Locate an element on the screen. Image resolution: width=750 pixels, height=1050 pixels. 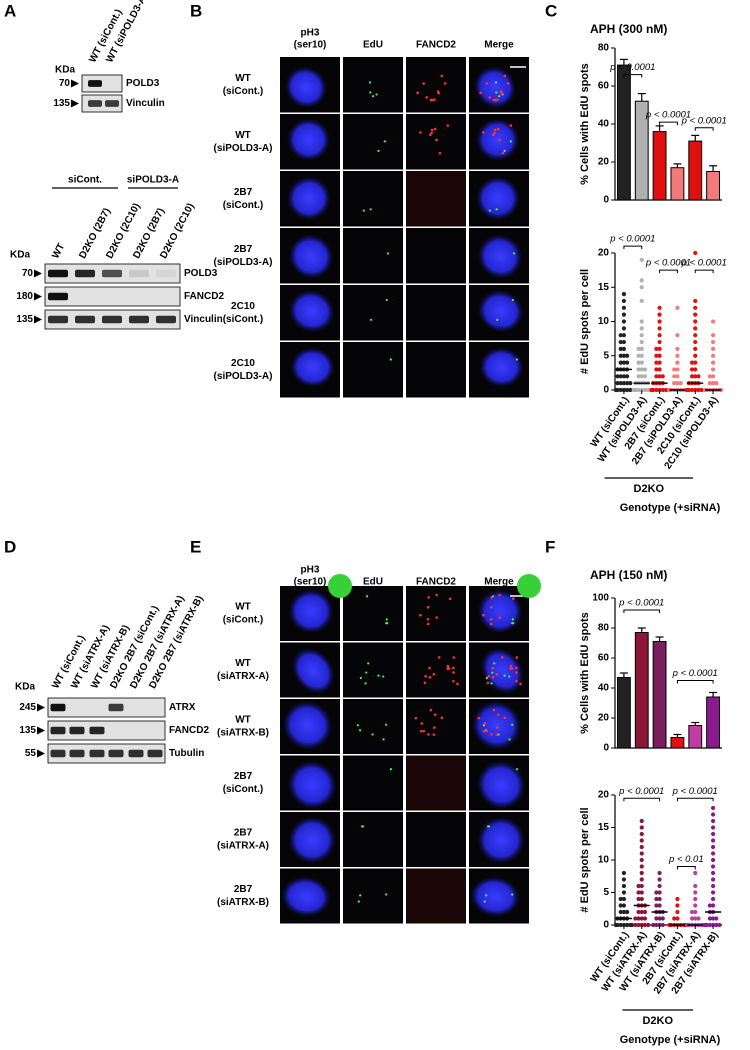
mw-label: 70 is located at coordinates (28, 273).